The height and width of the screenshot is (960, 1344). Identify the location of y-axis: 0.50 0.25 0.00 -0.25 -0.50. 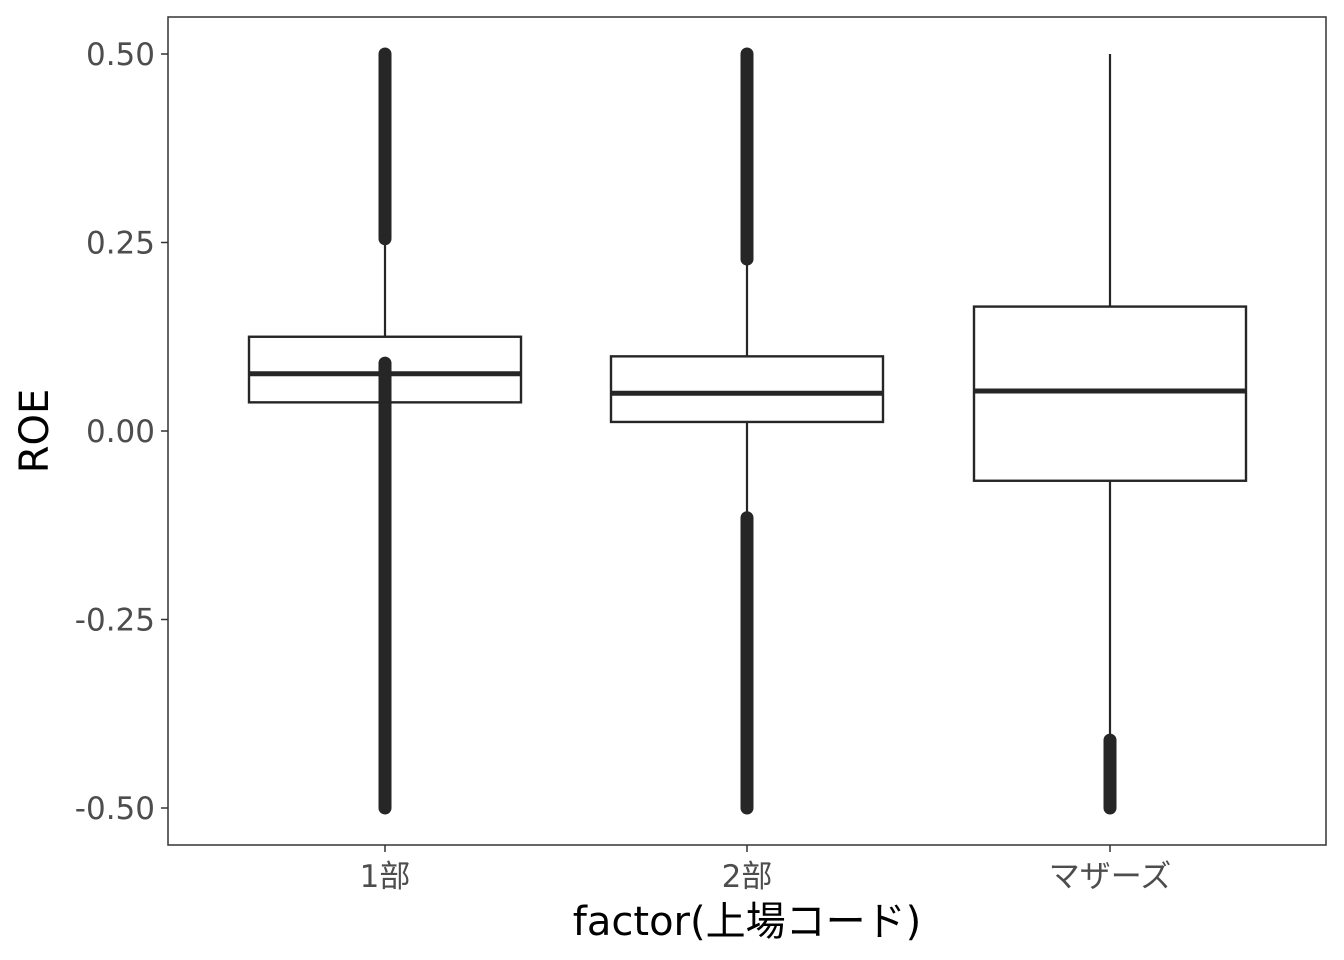
(121, 432).